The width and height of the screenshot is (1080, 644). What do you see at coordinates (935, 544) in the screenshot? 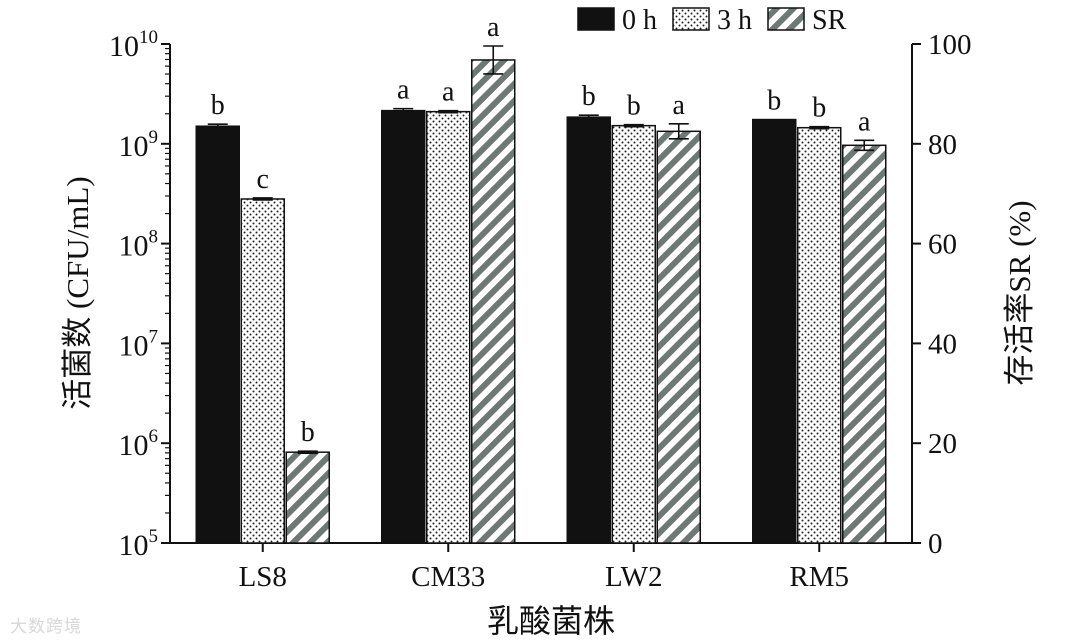
I see `y2-tick-label: 0` at bounding box center [935, 544].